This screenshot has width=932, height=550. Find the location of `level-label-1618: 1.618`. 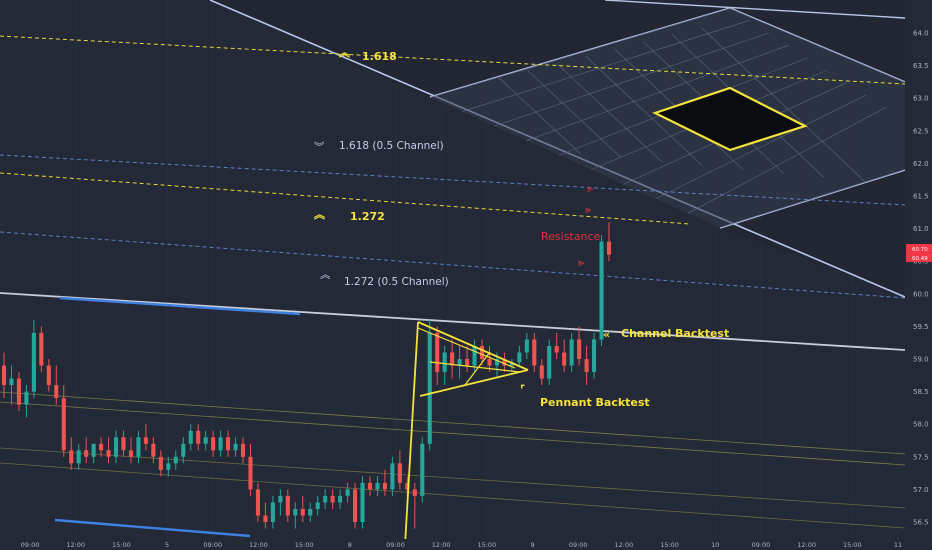

level-label-1618: 1.618 is located at coordinates (379, 56).